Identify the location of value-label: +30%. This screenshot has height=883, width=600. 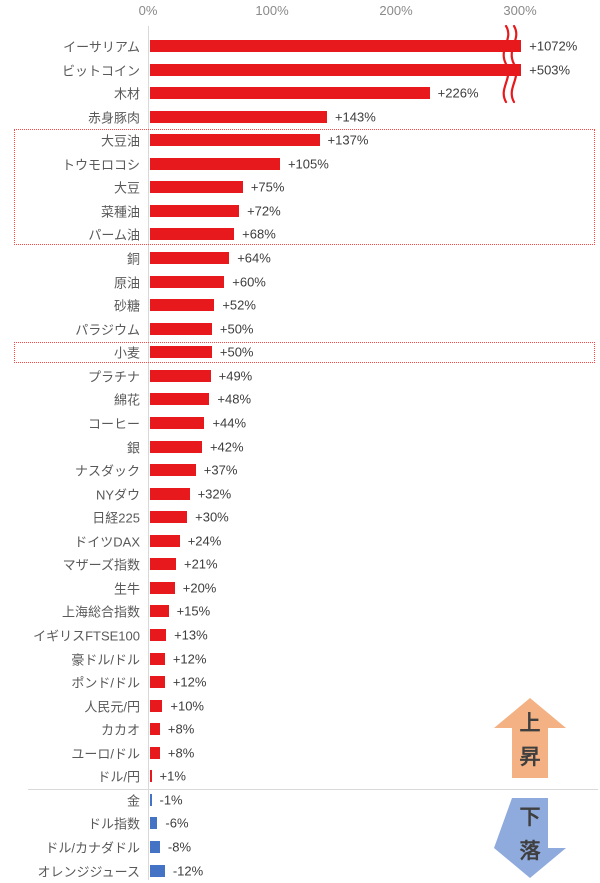
(212, 517).